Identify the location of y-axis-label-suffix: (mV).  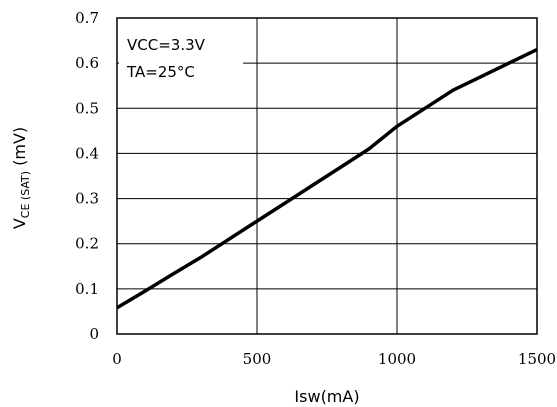
(19, 149).